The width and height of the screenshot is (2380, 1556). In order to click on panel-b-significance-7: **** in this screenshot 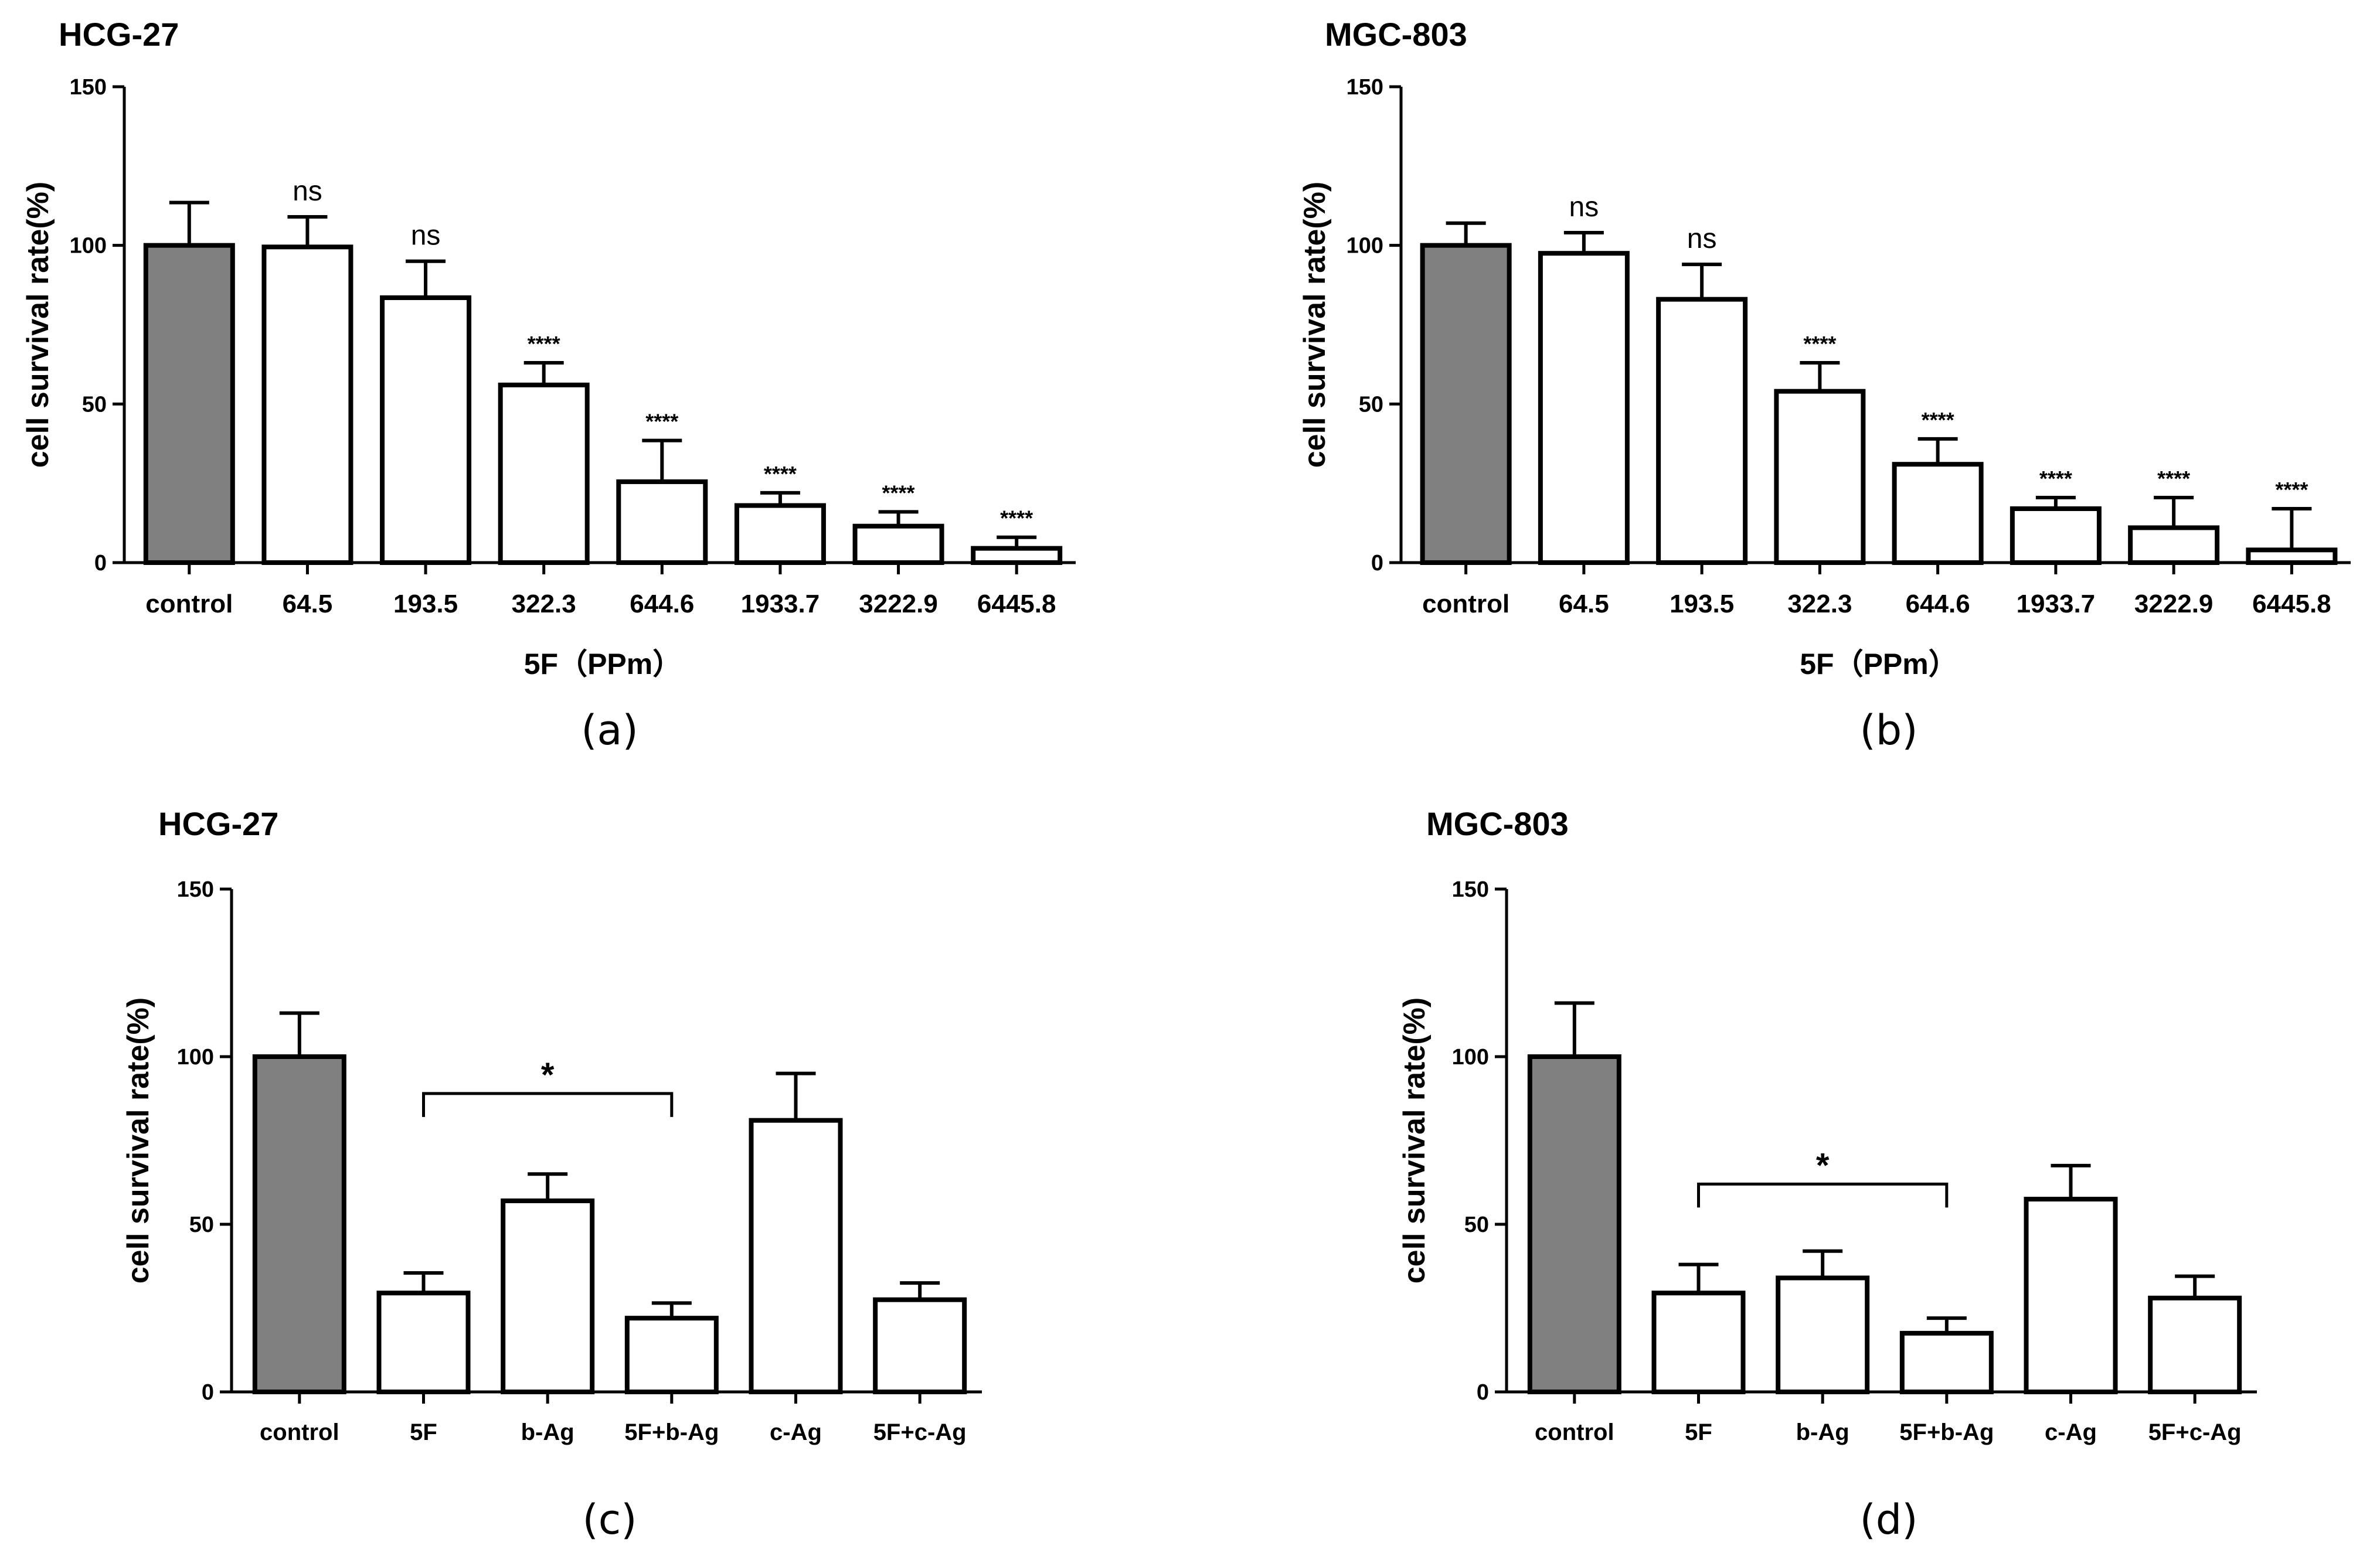, I will do `click(2291, 490)`.